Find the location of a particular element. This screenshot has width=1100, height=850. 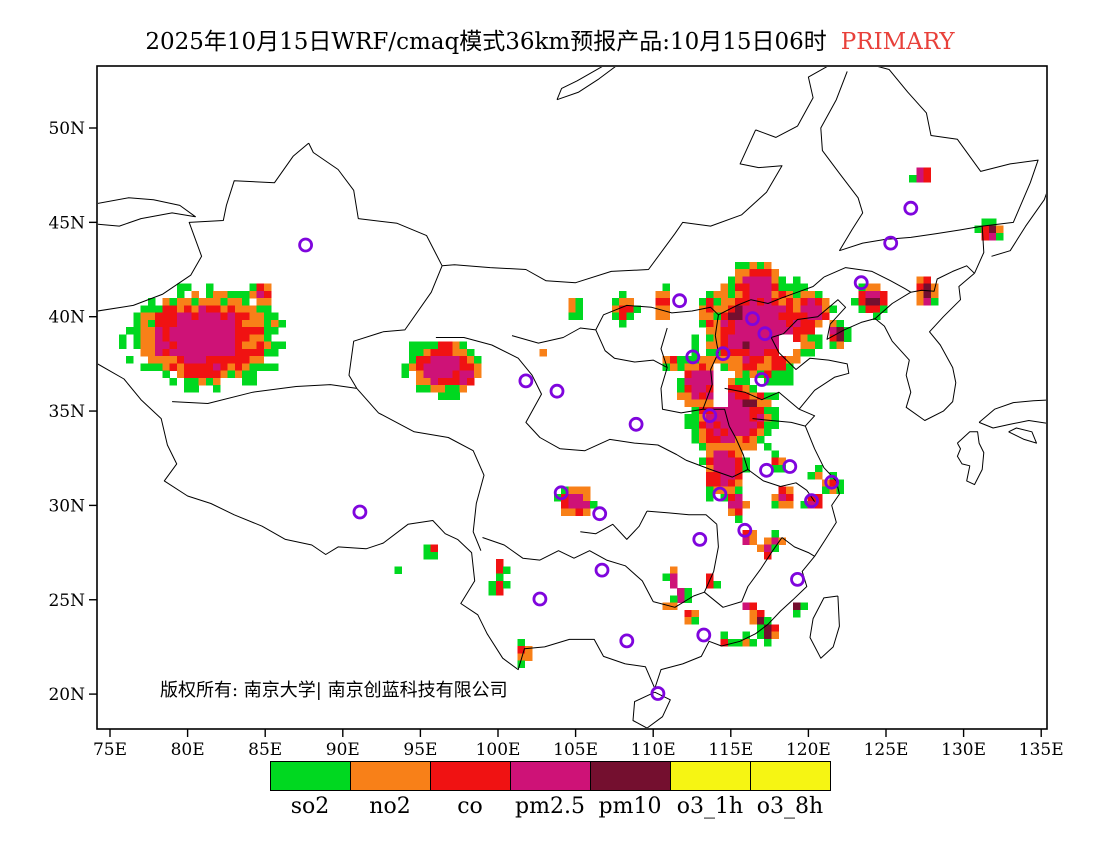

pollutant-blob-tarim-basin is located at coordinates (202, 338).